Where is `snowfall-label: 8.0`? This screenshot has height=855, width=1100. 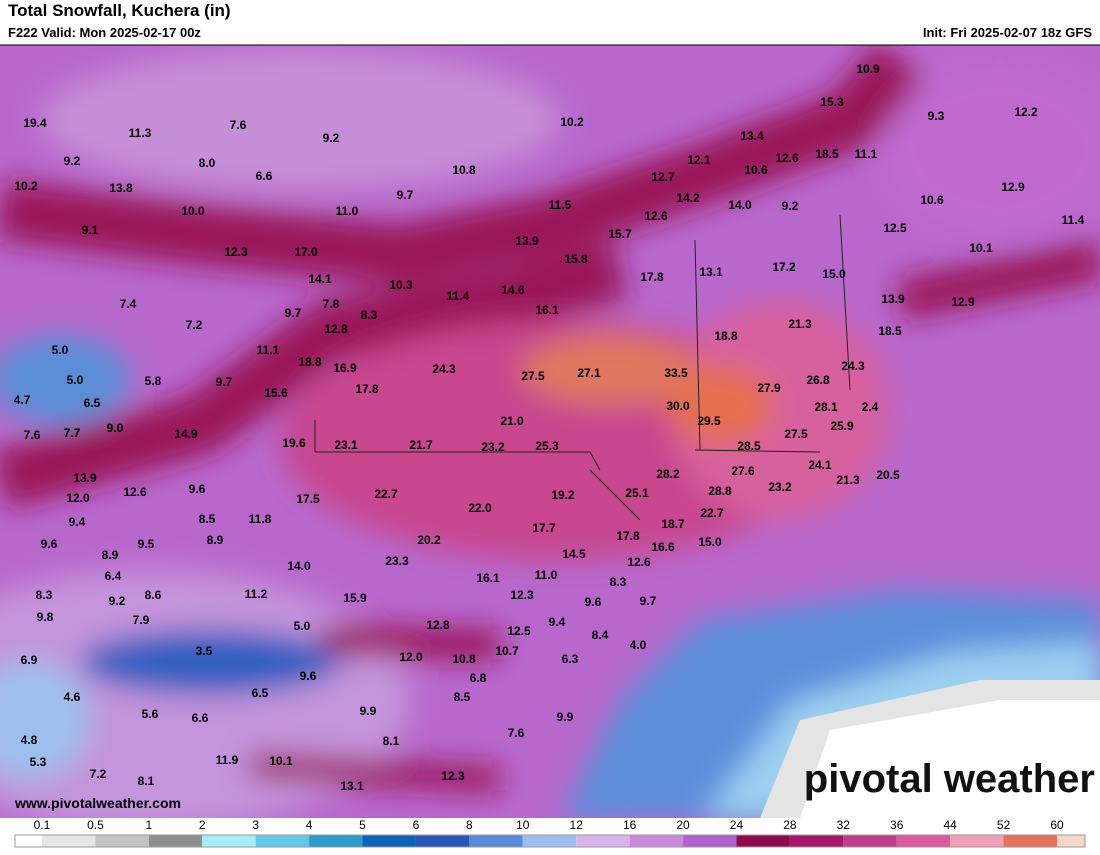 snowfall-label: 8.0 is located at coordinates (207, 163).